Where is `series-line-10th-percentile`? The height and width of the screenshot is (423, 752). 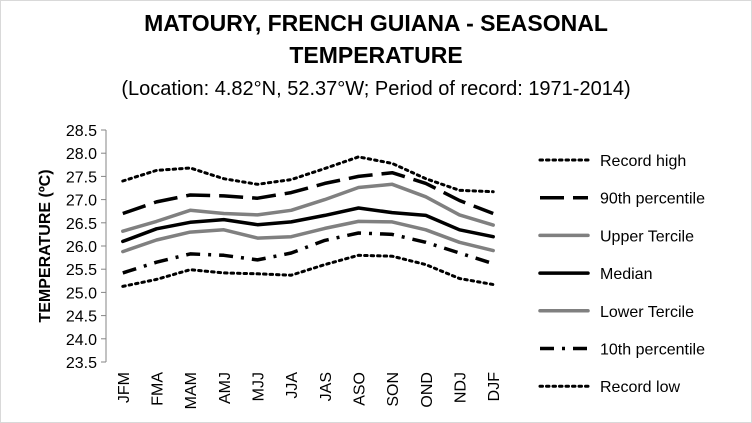
series-line-10th-percentile is located at coordinates (308, 253).